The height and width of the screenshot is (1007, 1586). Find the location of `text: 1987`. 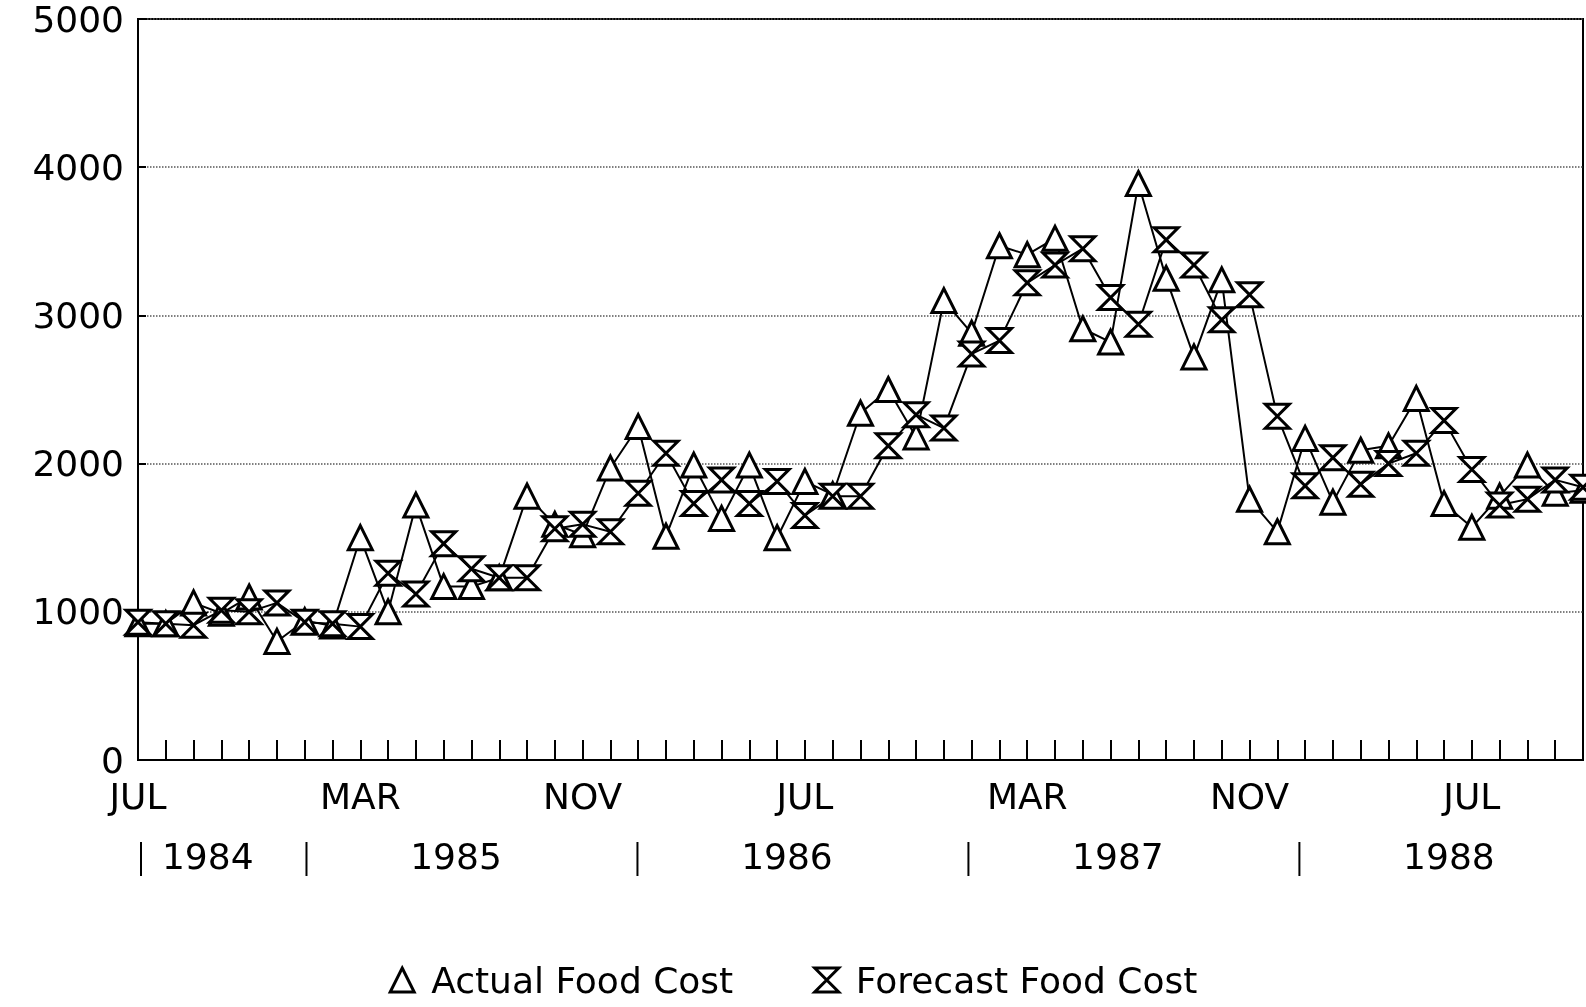

text: 1987 is located at coordinates (1118, 856).